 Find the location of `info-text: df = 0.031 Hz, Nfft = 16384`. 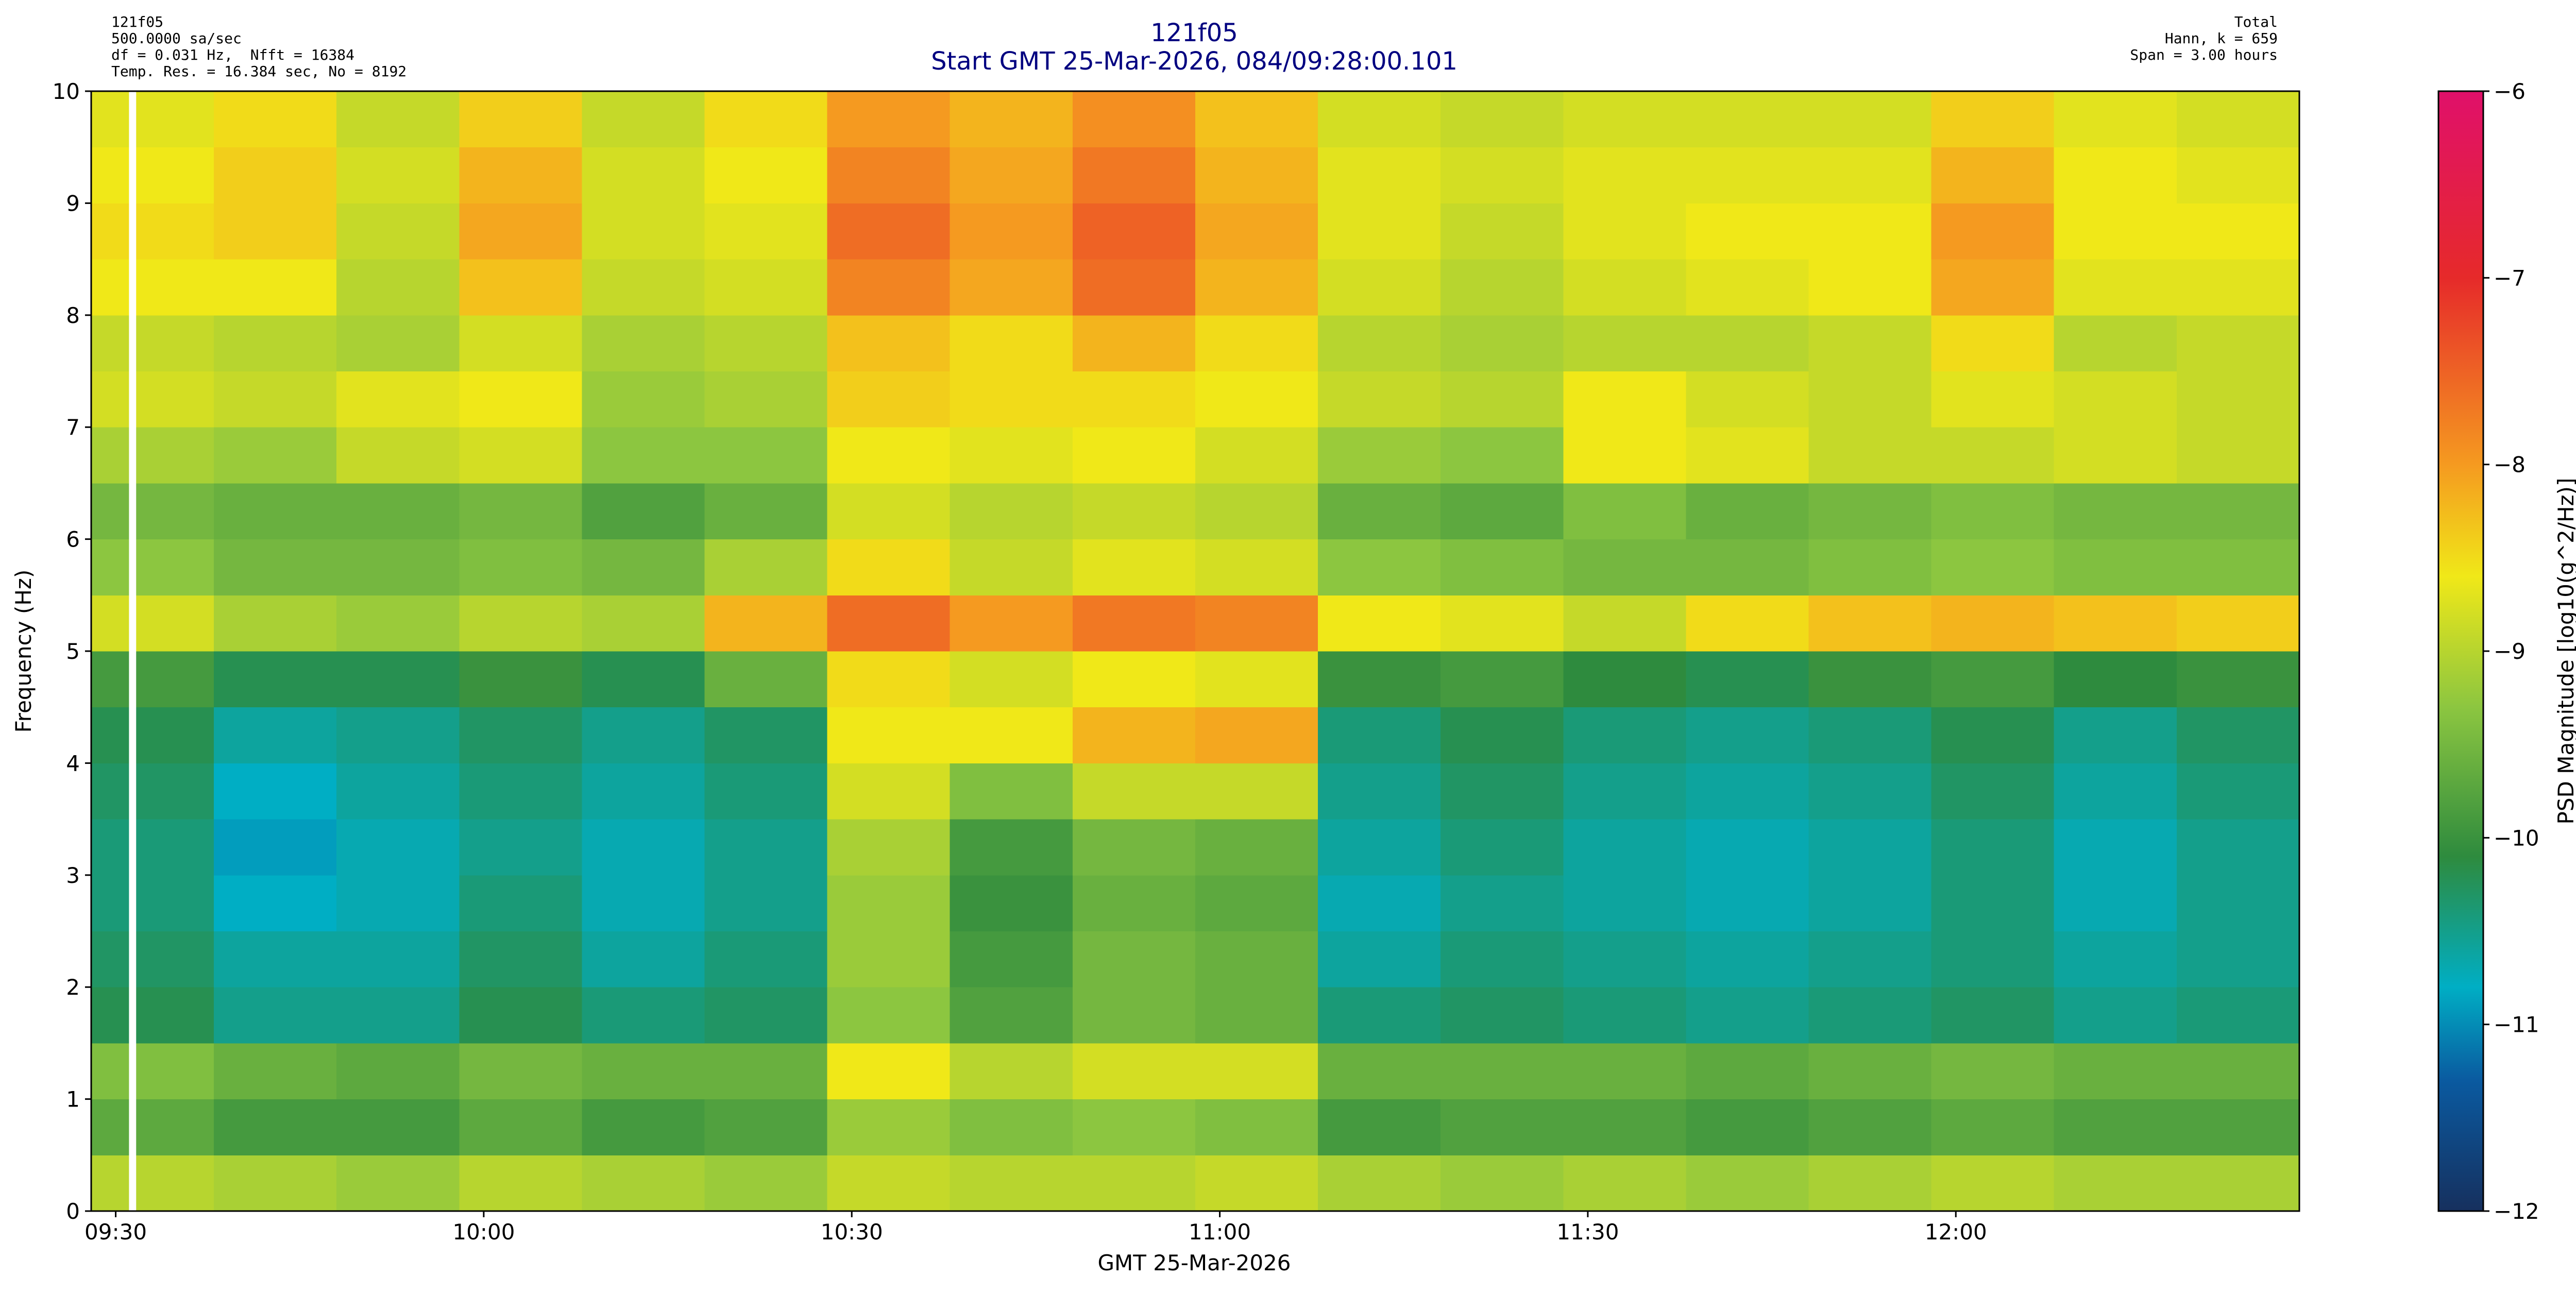

info-text: df = 0.031 Hz, Nfft = 16384 is located at coordinates (232, 54).